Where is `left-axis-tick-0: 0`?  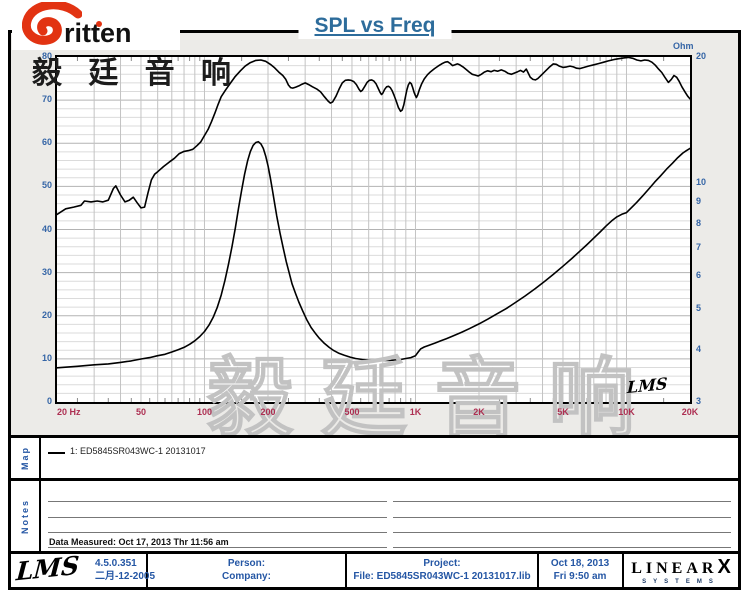 left-axis-tick-0: 0 is located at coordinates (49, 401).